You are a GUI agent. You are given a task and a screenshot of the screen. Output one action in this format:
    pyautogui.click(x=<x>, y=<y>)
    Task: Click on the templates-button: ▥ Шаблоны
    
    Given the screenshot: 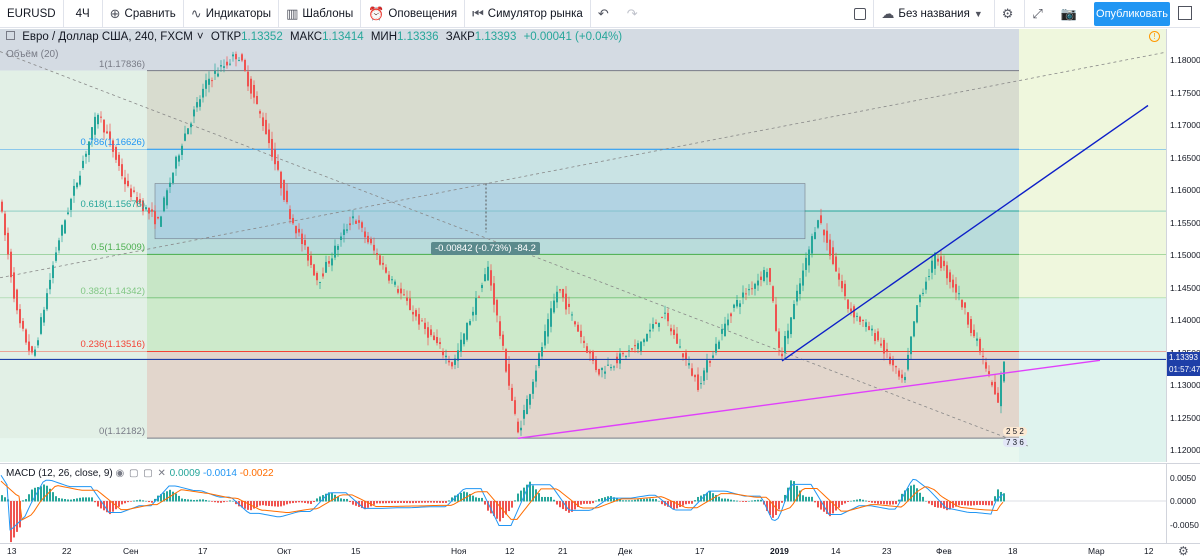 What is the action you would take?
    pyautogui.click(x=320, y=14)
    